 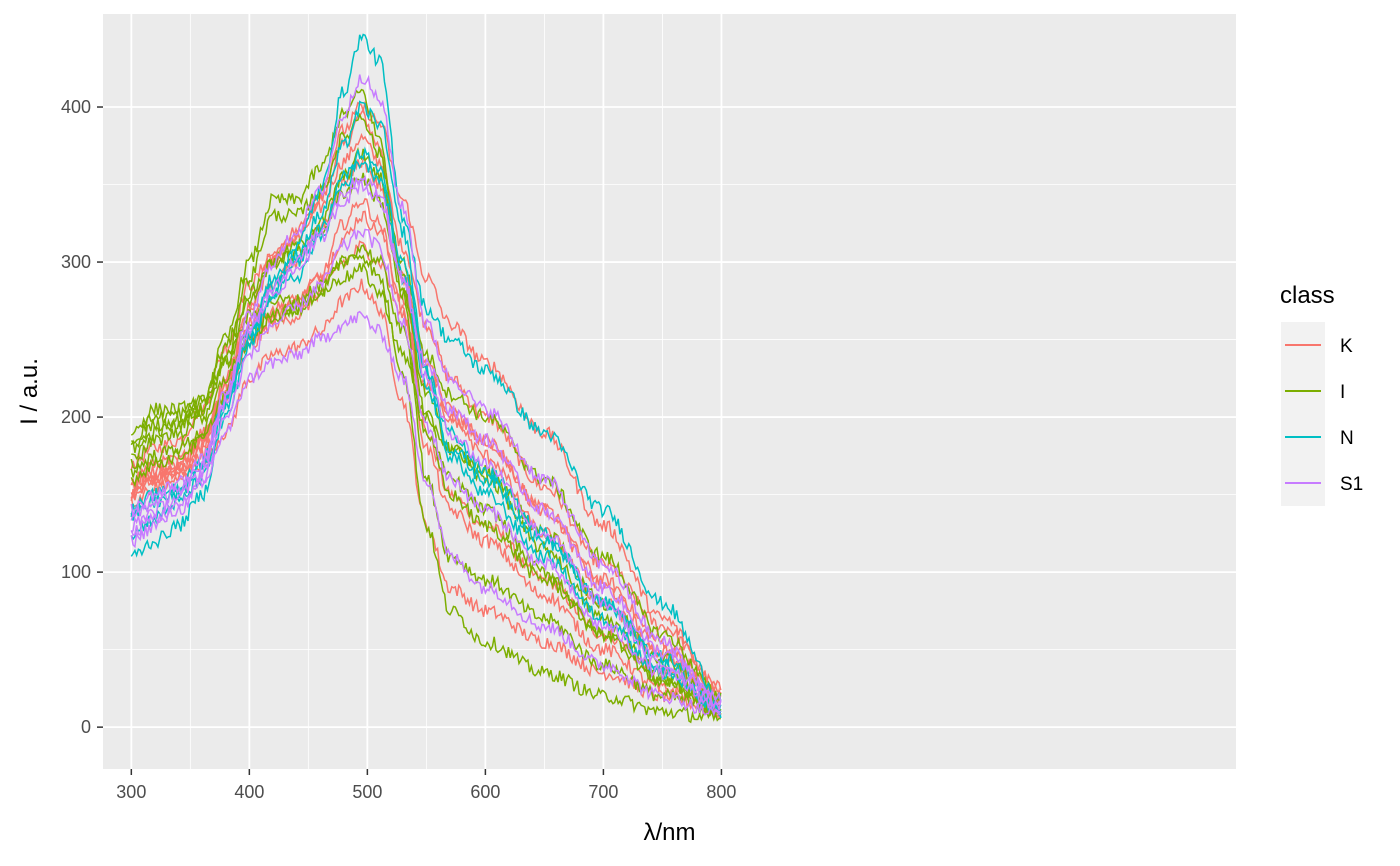 What do you see at coordinates (131, 792) in the screenshot?
I see `x-tick-label: 300` at bounding box center [131, 792].